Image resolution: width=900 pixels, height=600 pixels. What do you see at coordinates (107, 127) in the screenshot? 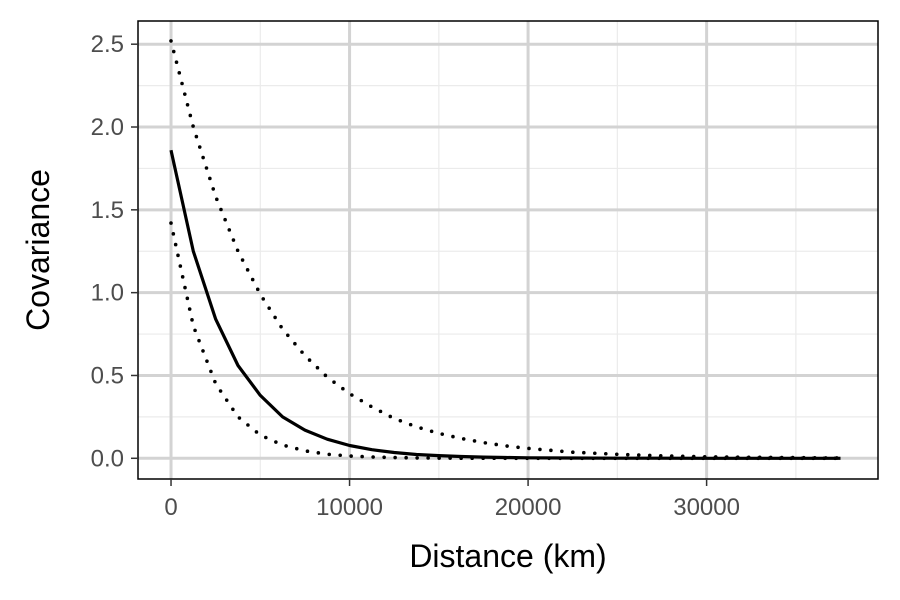
I see `y-tick-label: 2.0` at bounding box center [107, 127].